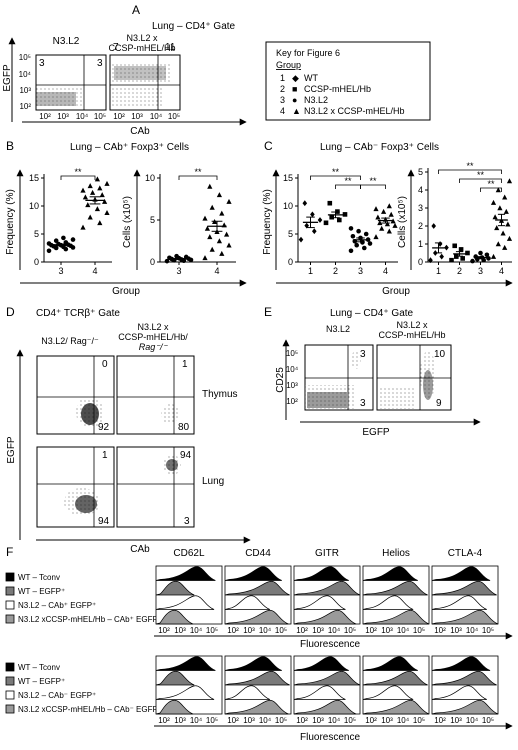 Image resolution: width=518 pixels, height=750 pixels. I want to click on panel-a-ytick: 10⁴, so click(25, 74).